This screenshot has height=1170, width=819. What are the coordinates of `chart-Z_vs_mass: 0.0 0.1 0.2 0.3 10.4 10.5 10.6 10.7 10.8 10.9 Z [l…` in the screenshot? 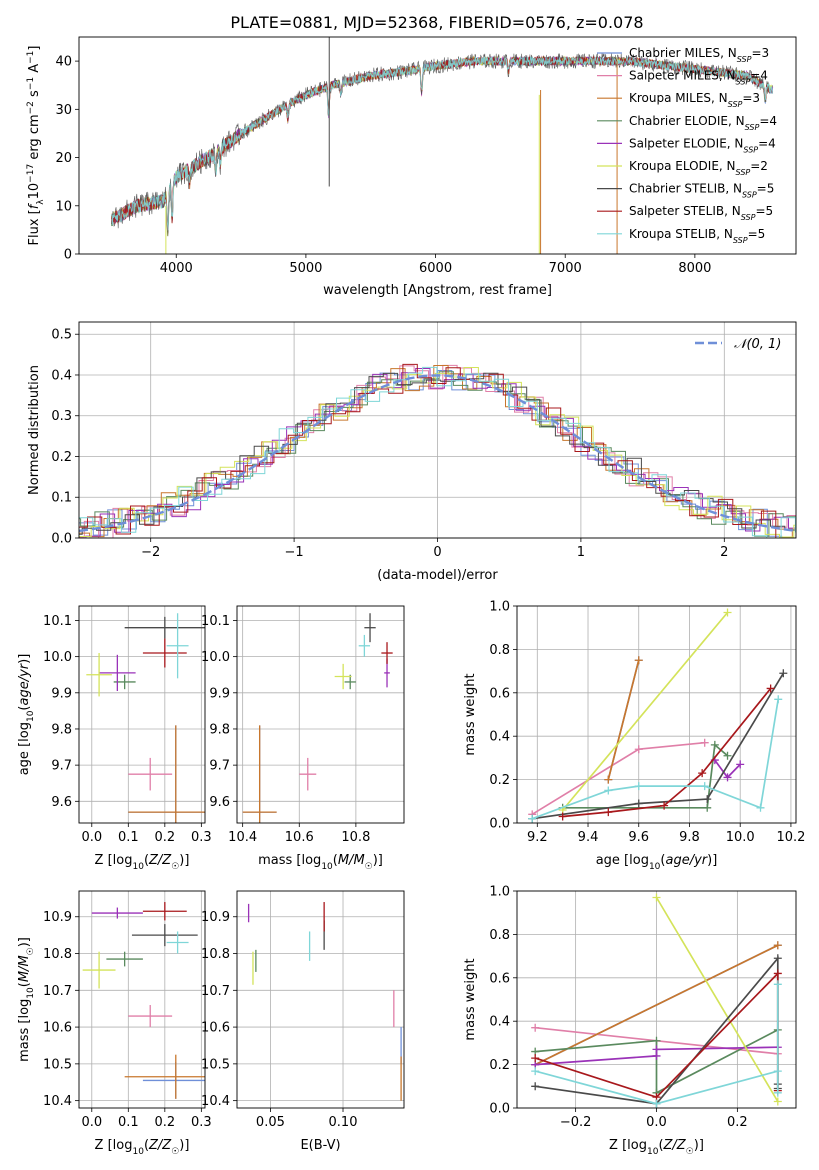 It's located at (114, 1023).